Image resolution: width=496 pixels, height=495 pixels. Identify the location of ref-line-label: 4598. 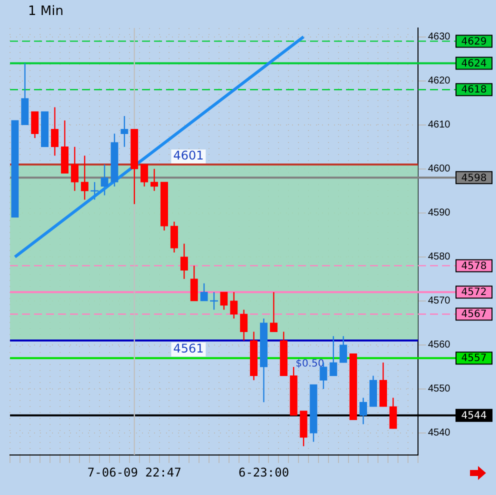
(474, 178).